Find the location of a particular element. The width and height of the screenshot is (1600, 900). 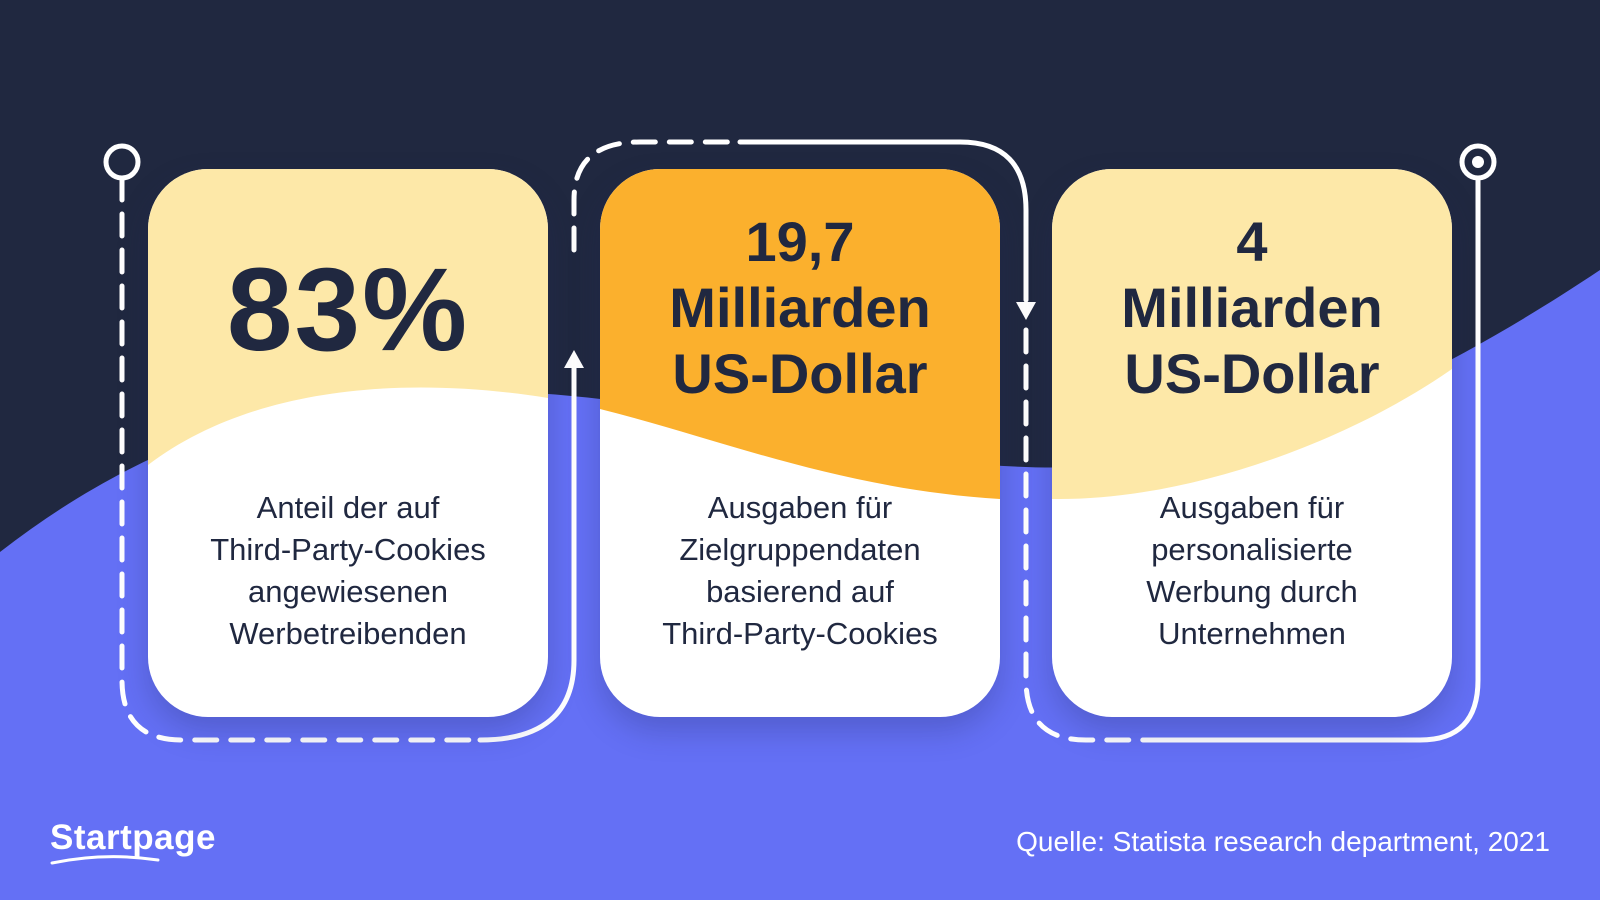

start-circle-icon is located at coordinates (122, 162).